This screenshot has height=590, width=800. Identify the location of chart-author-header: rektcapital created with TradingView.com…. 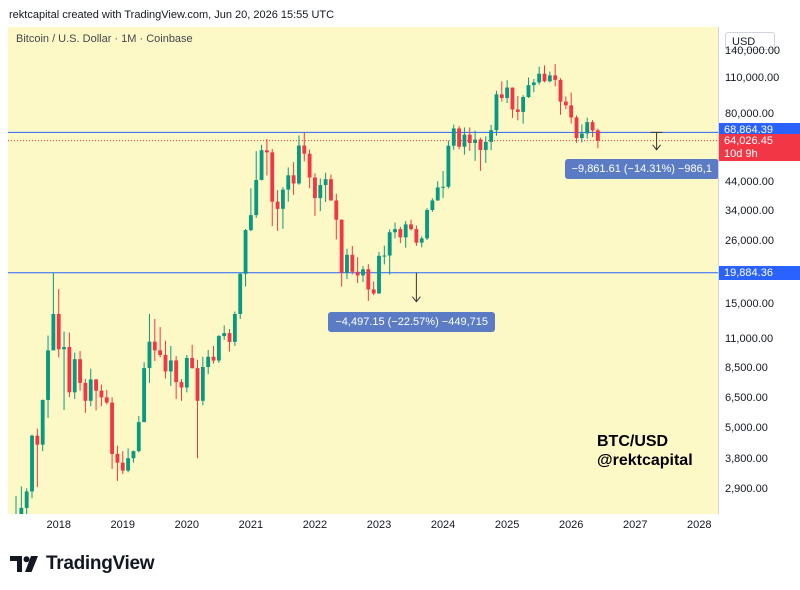
(172, 15).